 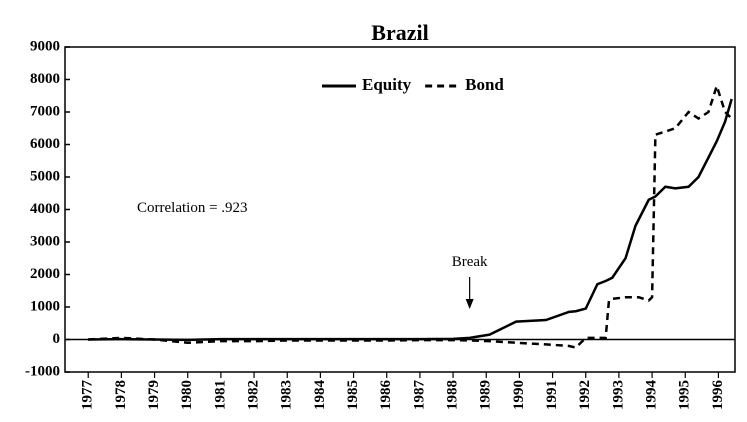 What do you see at coordinates (45, 176) in the screenshot?
I see `y-tick-label: 5000` at bounding box center [45, 176].